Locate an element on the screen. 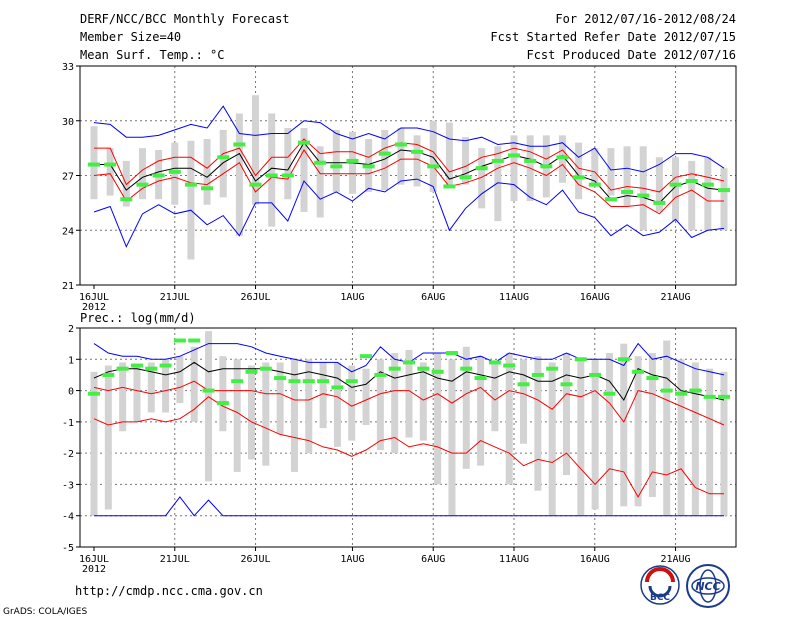 This screenshot has width=800, height=618. source-url: http://cmdp.ncc.cma.gov.cn is located at coordinates (169, 591).